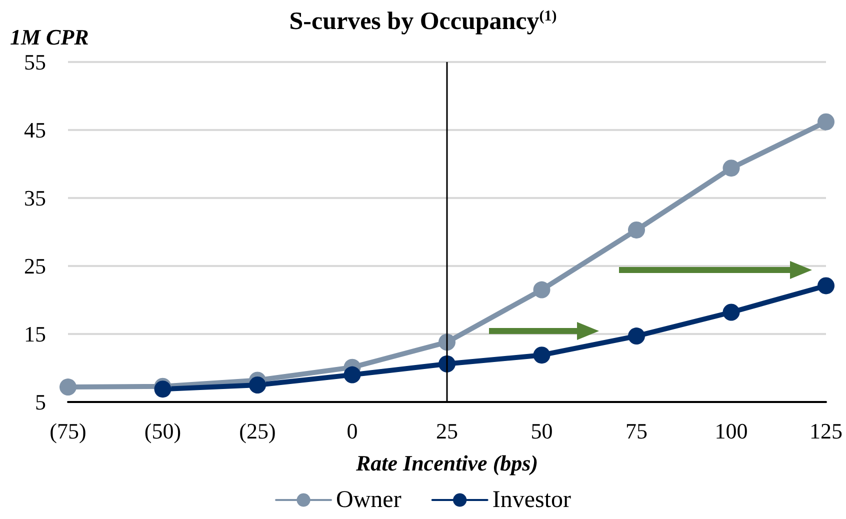 The height and width of the screenshot is (519, 846). Describe the element at coordinates (447, 431) in the screenshot. I see `x-tick-label: 25` at that location.